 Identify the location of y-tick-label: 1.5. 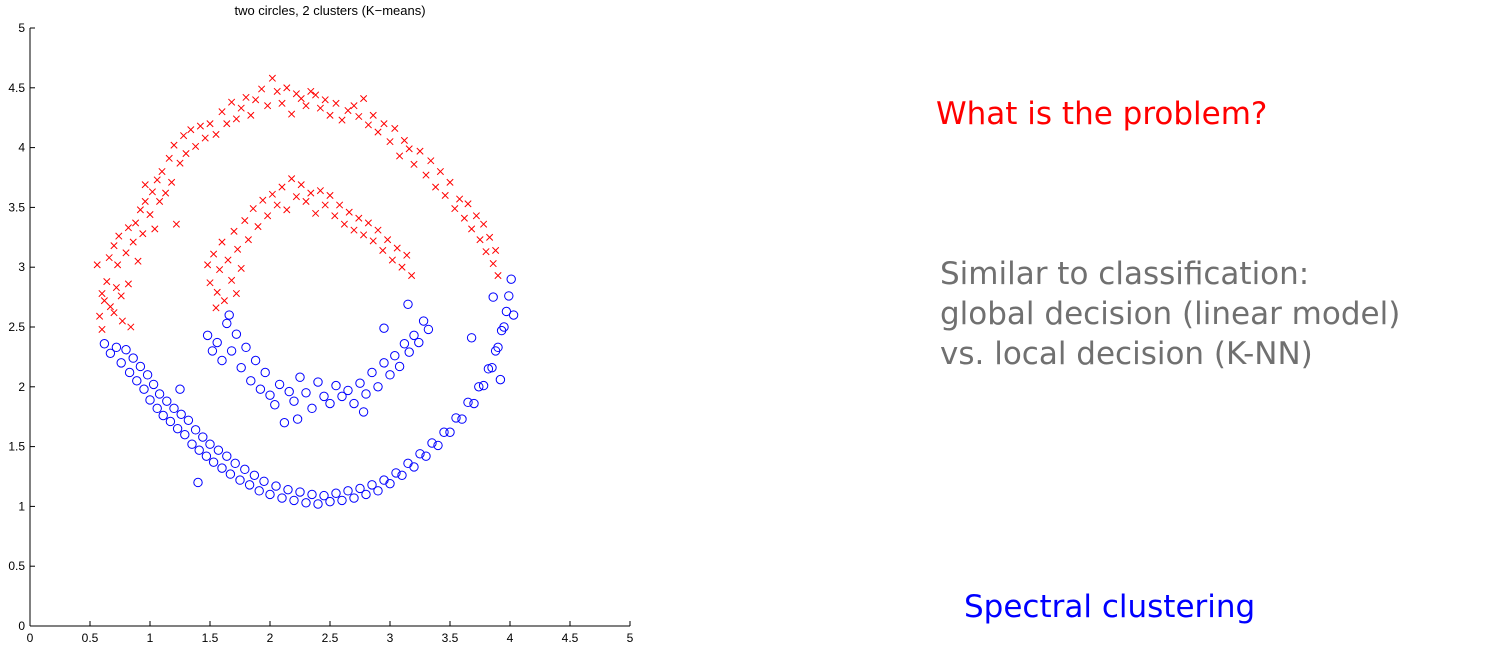
(16, 447).